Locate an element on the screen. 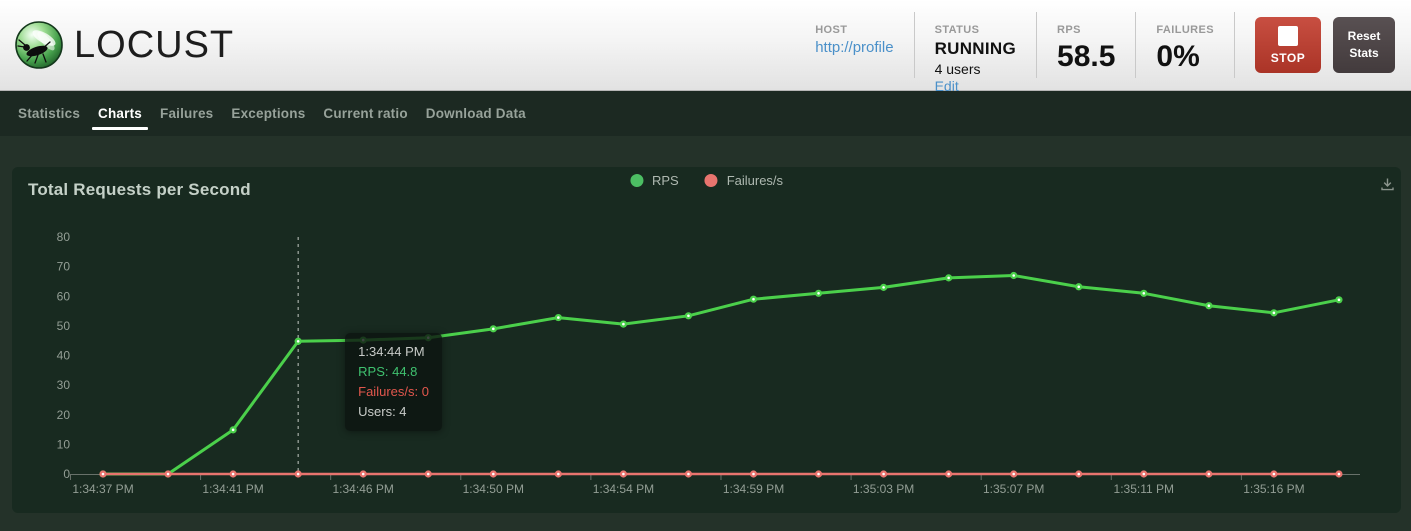 The width and height of the screenshot is (1411, 531). tab-current-ratio: Current ratio is located at coordinates (365, 113).